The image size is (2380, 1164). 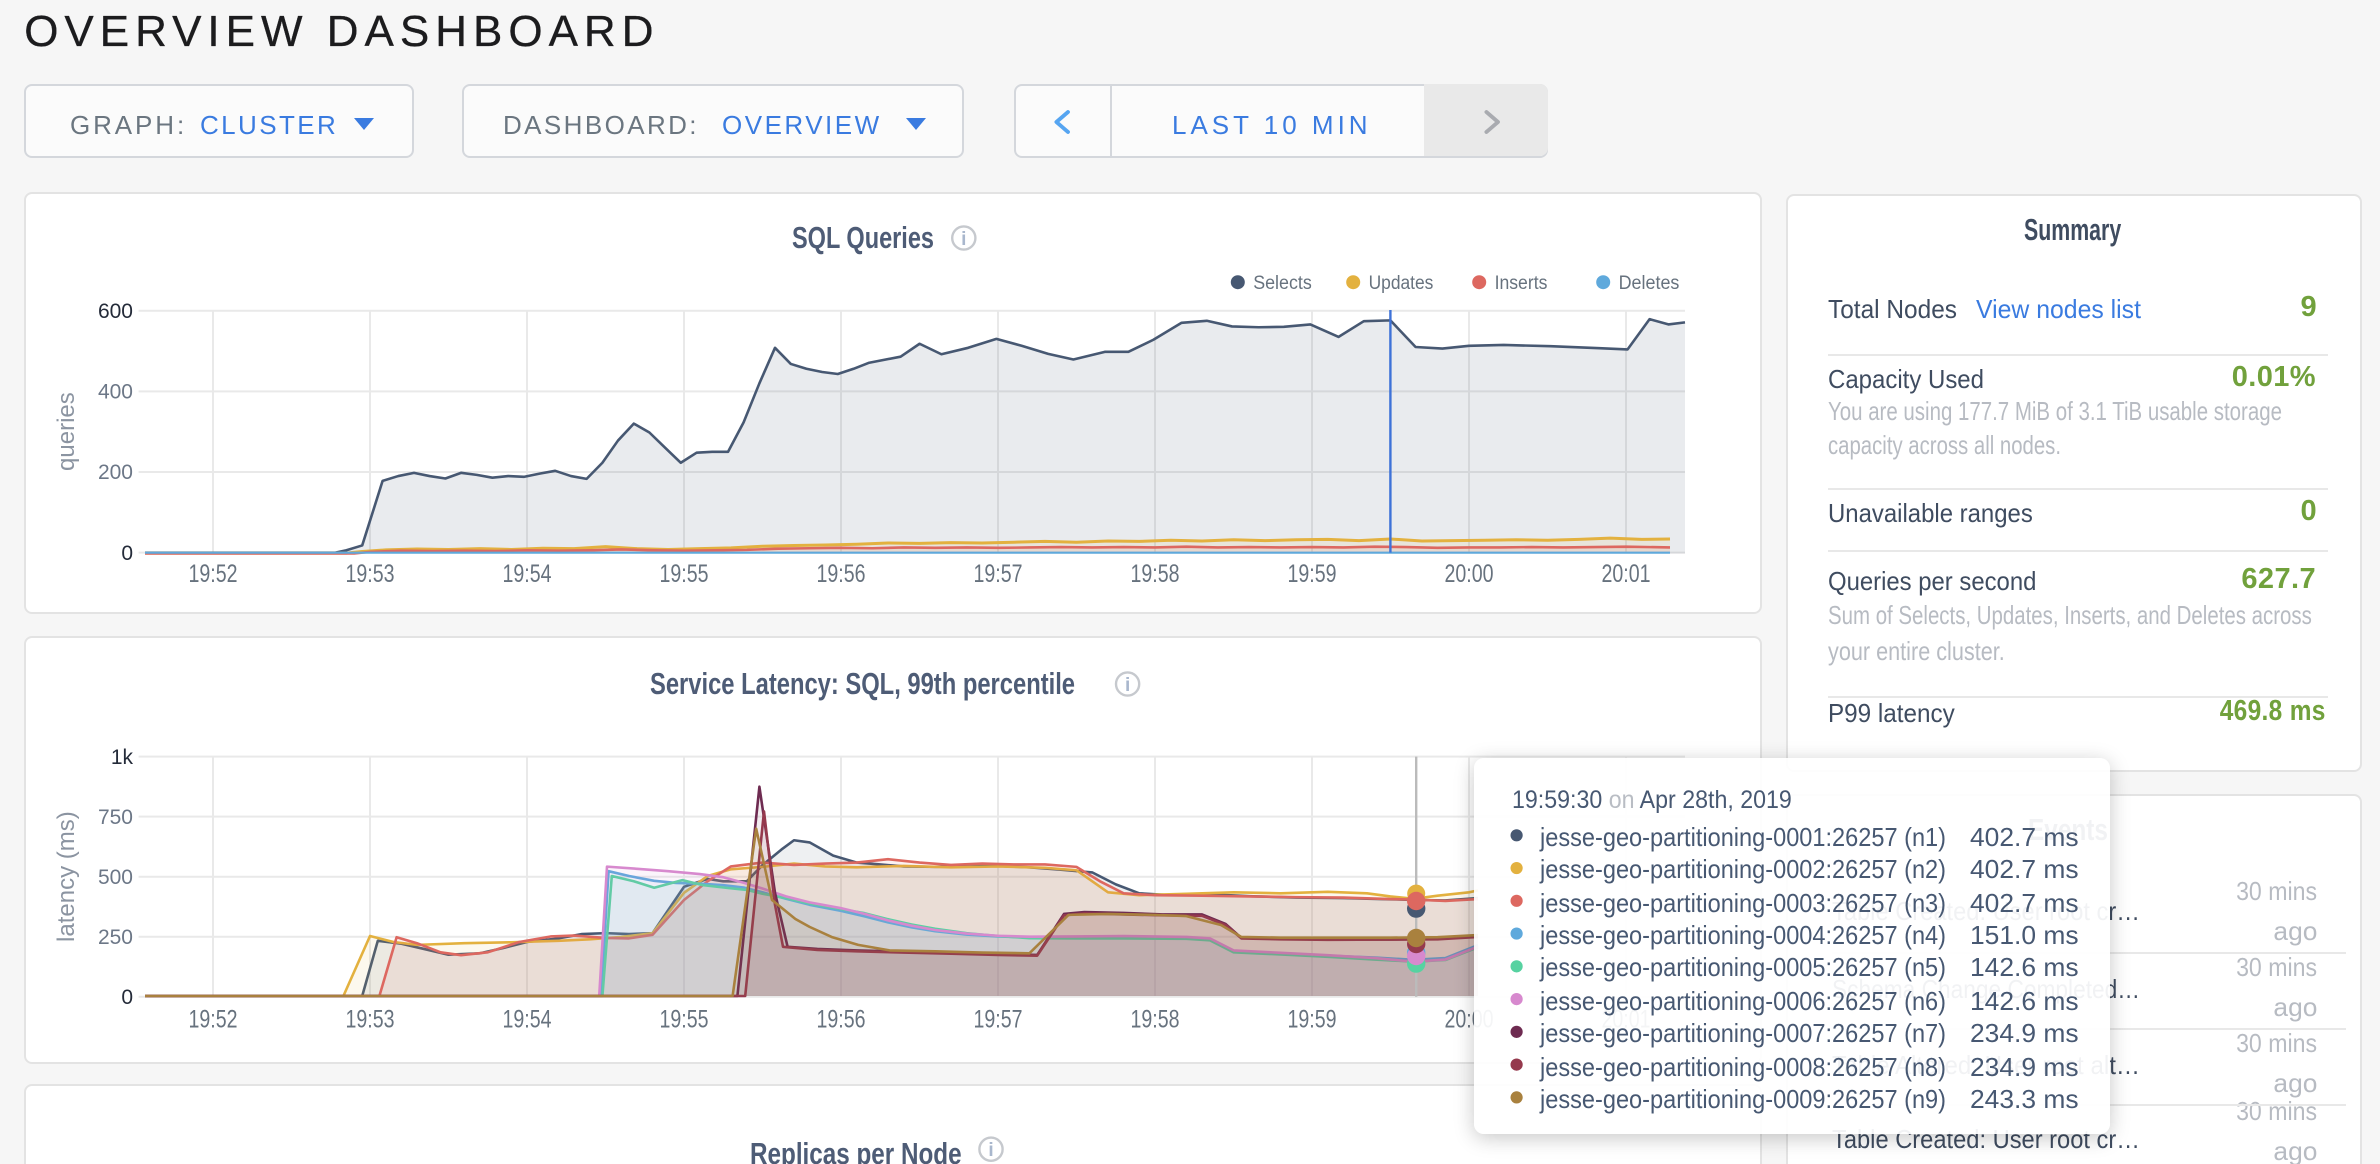 I want to click on svg-text: 200, so click(x=115, y=472).